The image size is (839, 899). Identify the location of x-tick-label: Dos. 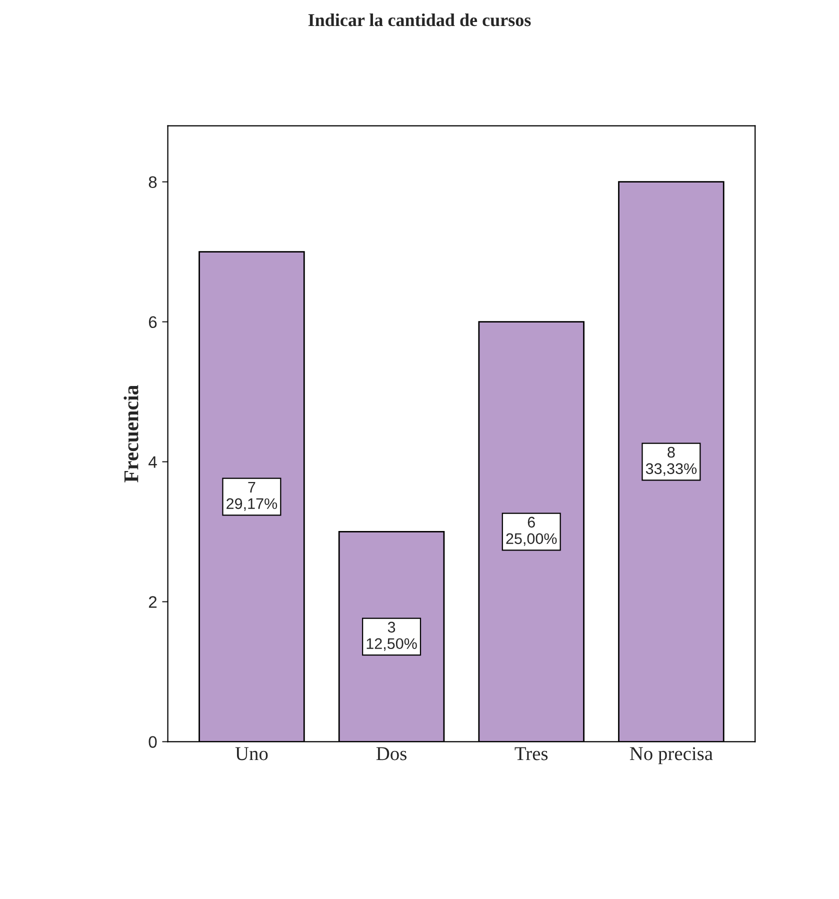
(391, 753).